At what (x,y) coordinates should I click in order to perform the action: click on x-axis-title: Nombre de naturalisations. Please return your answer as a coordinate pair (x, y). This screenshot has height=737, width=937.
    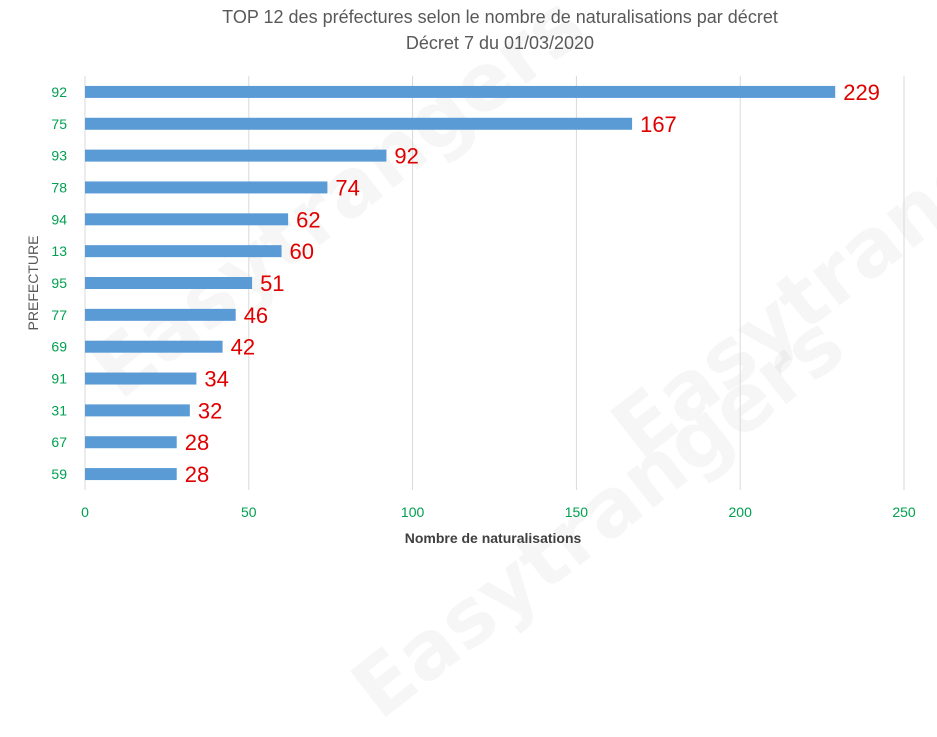
    Looking at the image, I should click on (493, 538).